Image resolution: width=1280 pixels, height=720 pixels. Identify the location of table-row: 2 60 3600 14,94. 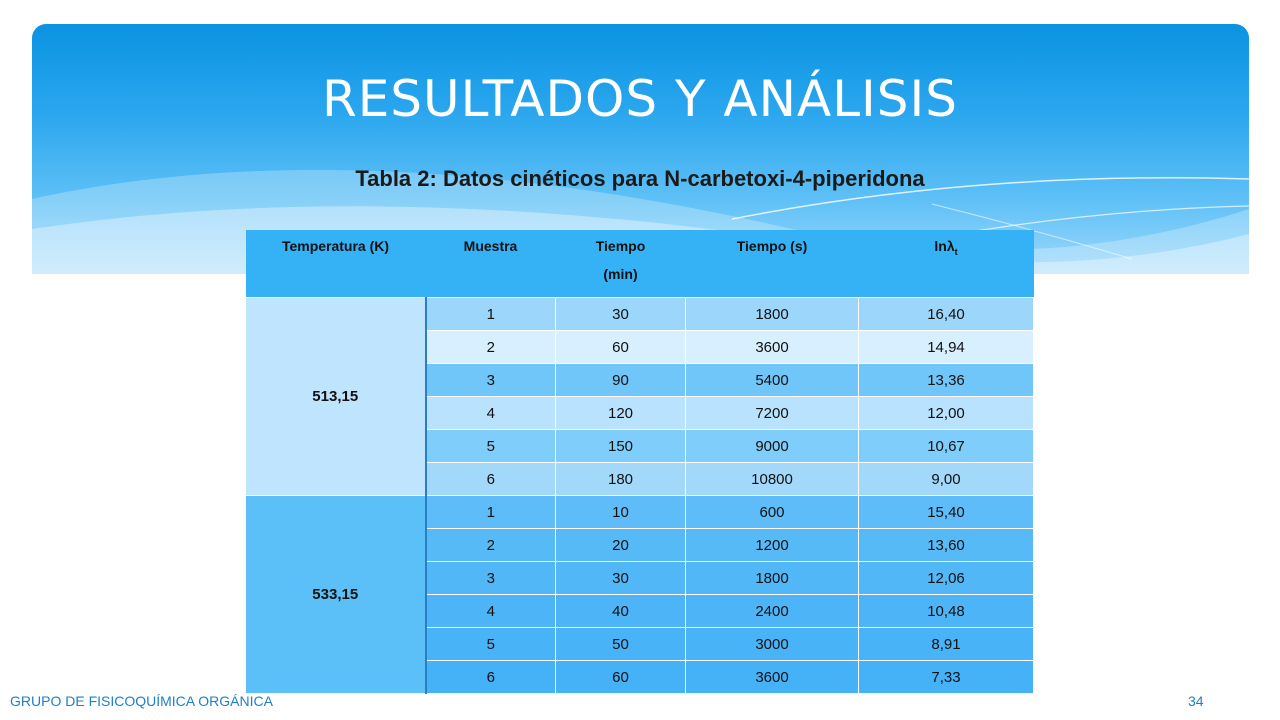
(640, 347).